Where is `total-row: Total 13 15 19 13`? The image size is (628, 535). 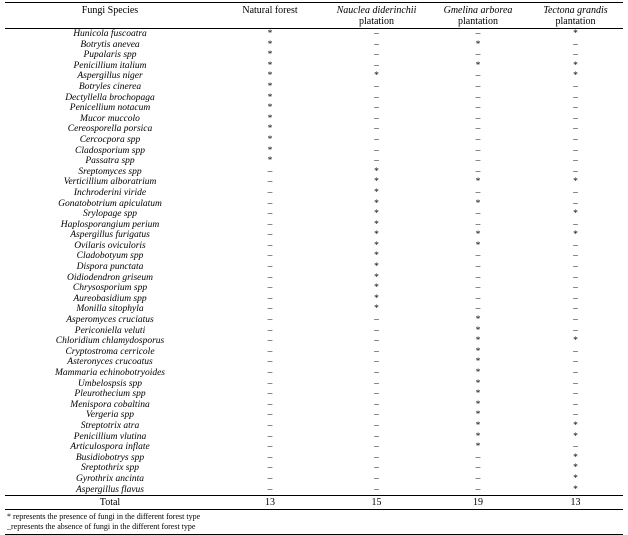 total-row: Total 13 15 19 13 is located at coordinates (314, 502).